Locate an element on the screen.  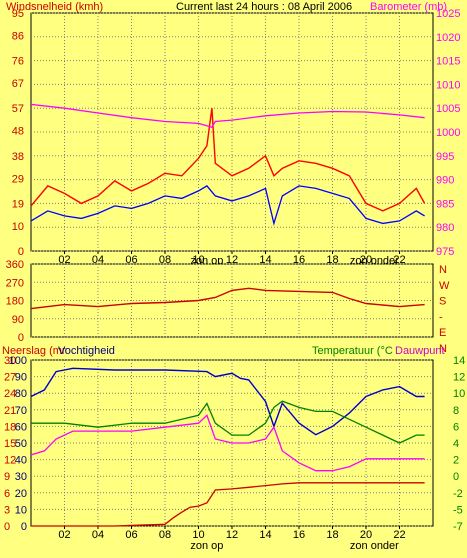
barometer-tick: 995 is located at coordinates (445, 157).